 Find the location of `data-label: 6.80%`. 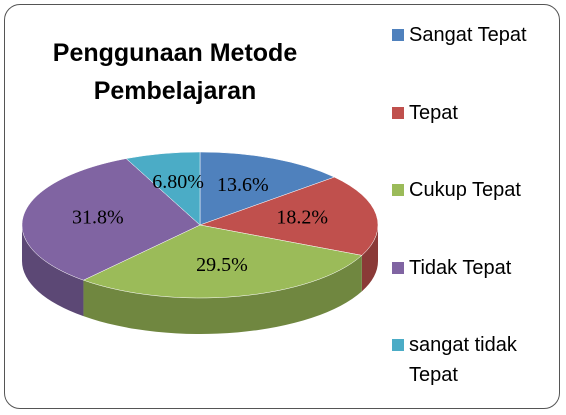

data-label: 6.80% is located at coordinates (178, 182).